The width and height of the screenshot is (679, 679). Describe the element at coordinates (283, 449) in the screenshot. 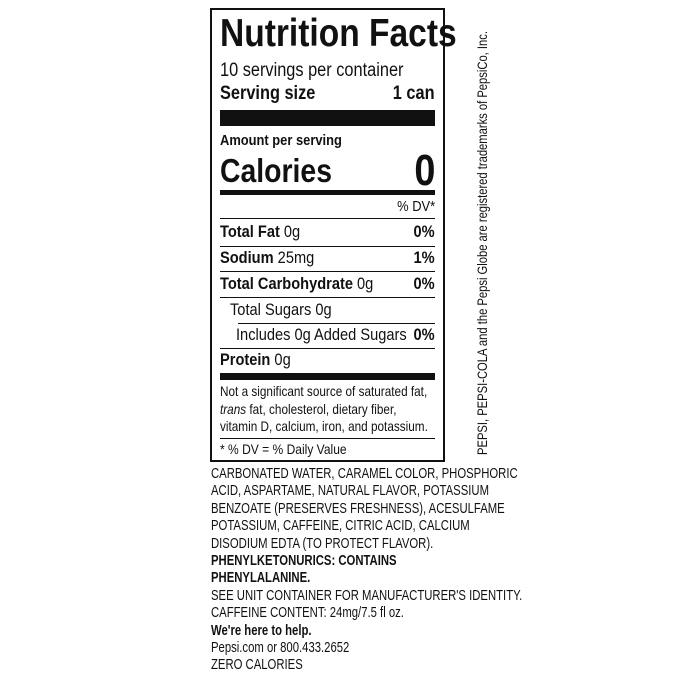

I see `dv-note: * % DV = % Daily Value` at that location.